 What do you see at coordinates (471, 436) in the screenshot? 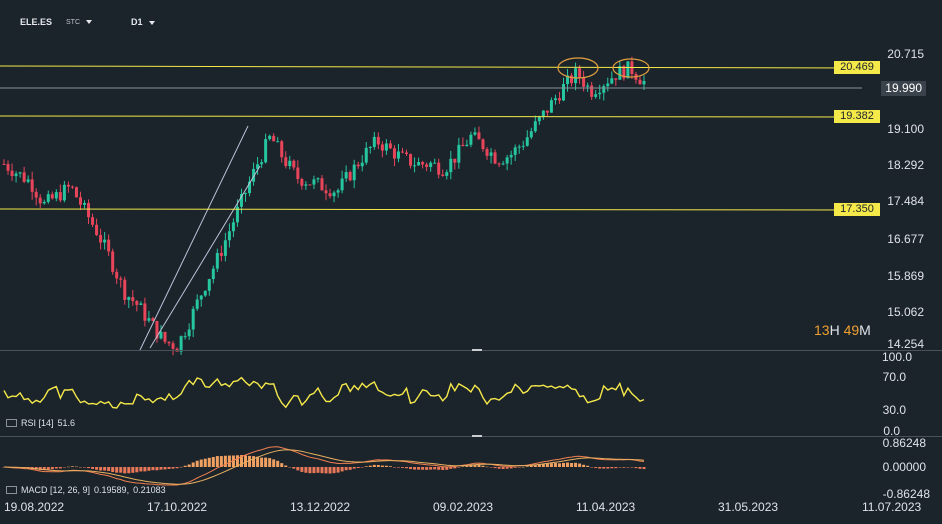
I see `pane-separator-macd` at bounding box center [471, 436].